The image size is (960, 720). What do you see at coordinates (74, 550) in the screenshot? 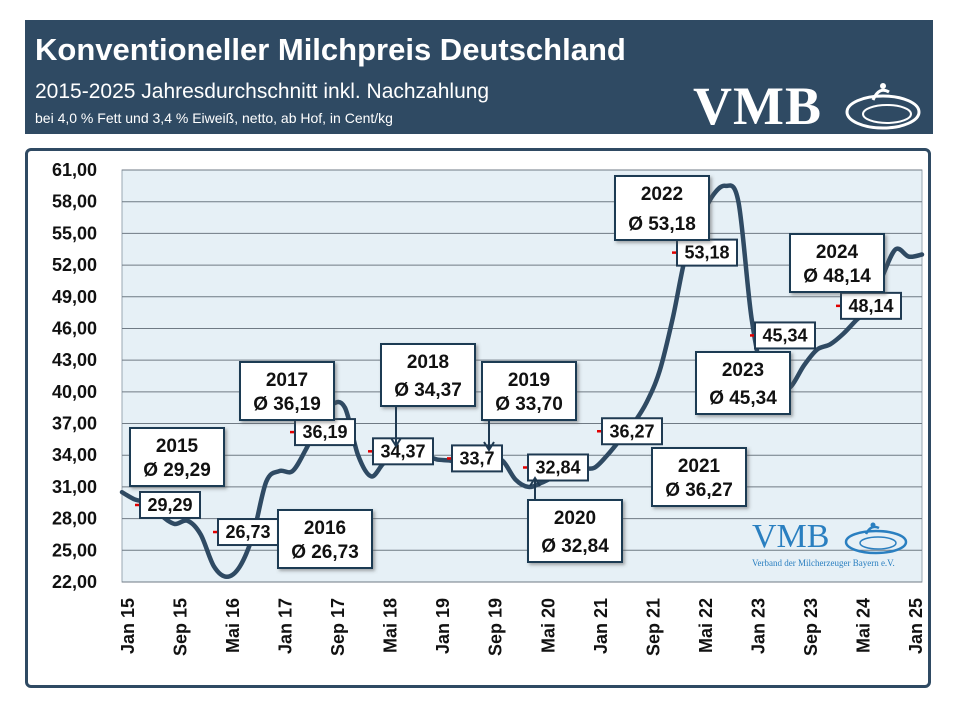
I see `y-tick-label: 25,00` at bounding box center [74, 550].